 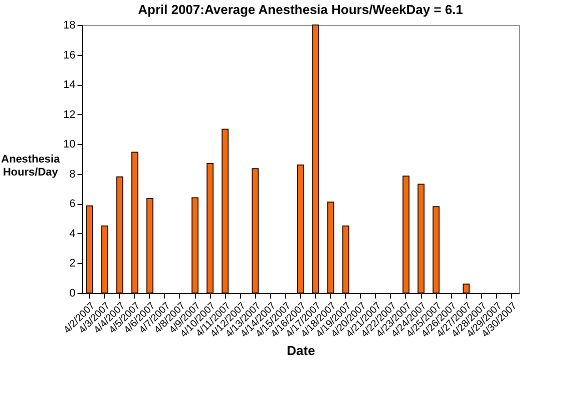 What do you see at coordinates (72, 234) in the screenshot?
I see `y-tick-label: 4` at bounding box center [72, 234].